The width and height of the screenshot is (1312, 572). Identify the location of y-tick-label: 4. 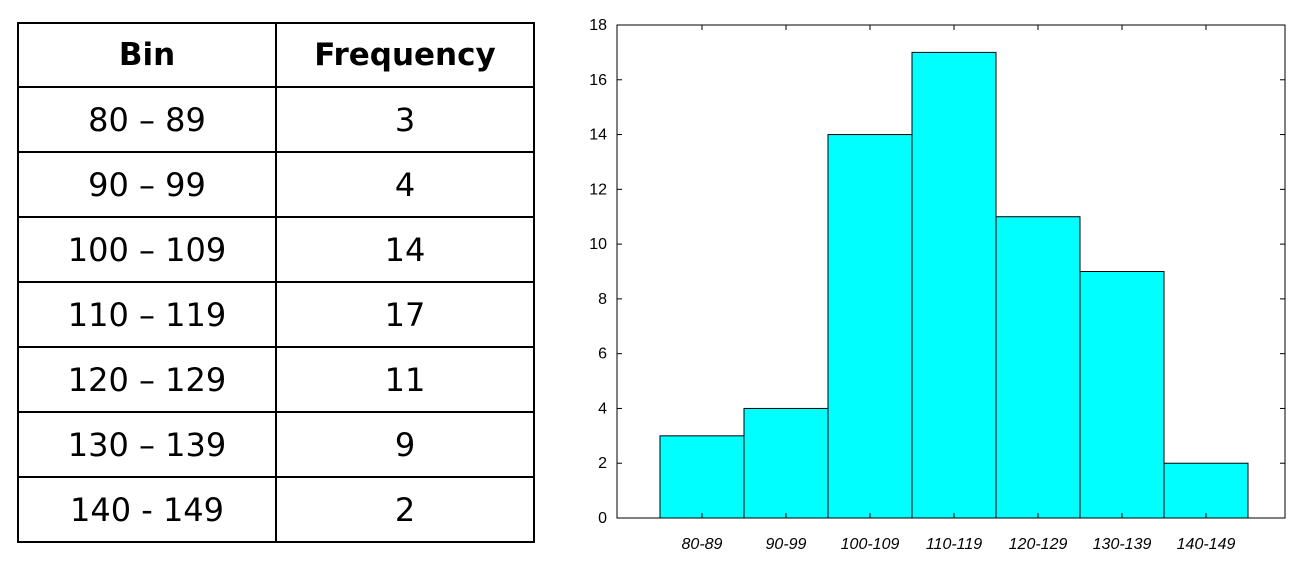
(602, 408).